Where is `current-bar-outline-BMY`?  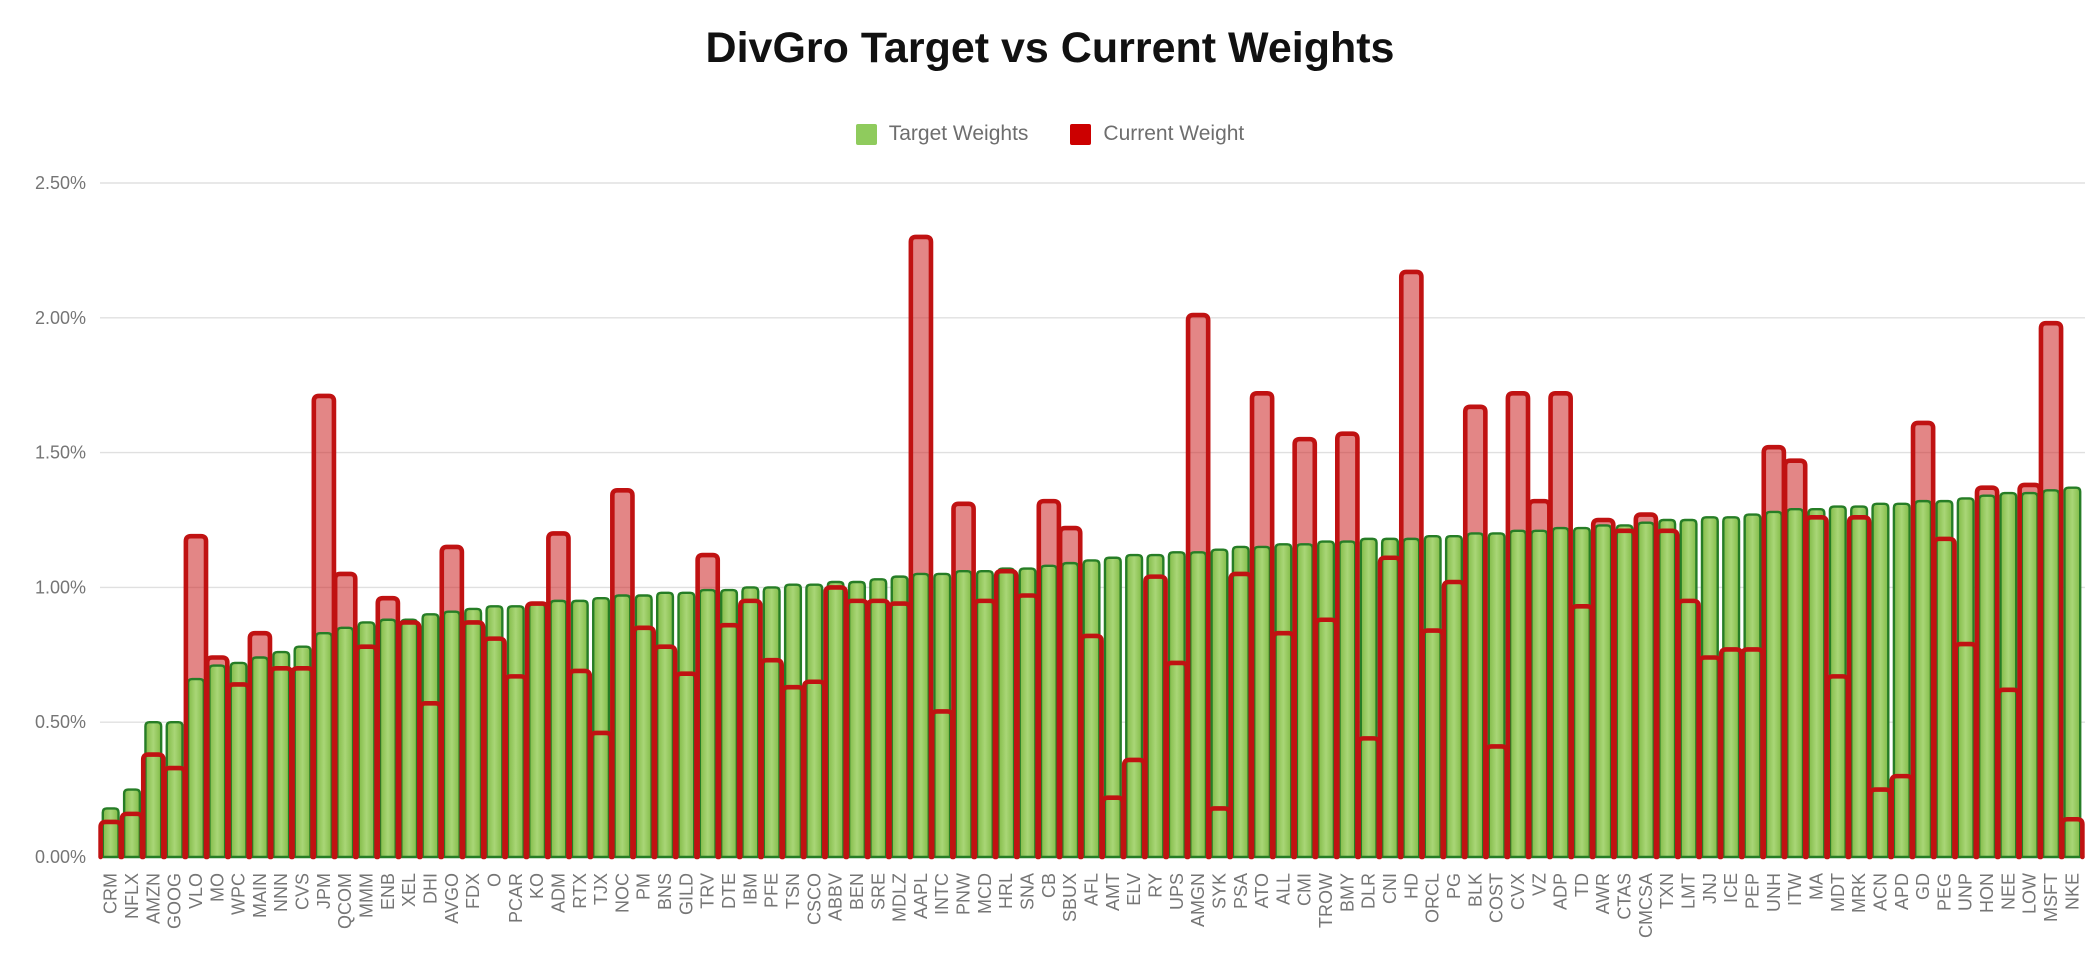 current-bar-outline-BMY is located at coordinates (1347, 645).